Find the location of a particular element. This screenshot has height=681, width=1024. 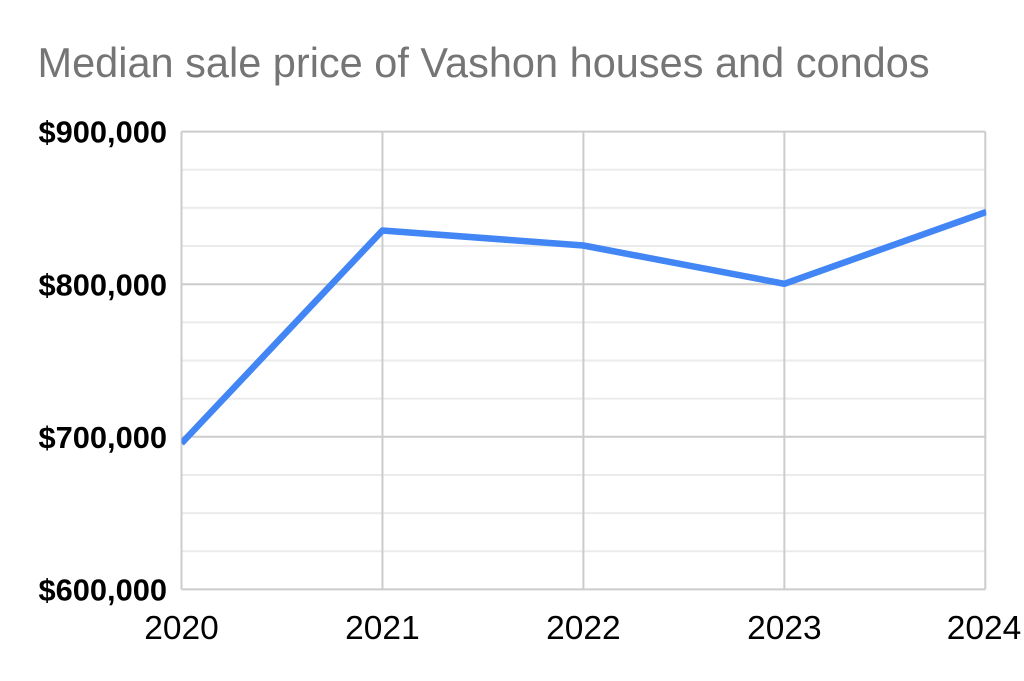

svg-text: 2024 is located at coordinates (984, 628).